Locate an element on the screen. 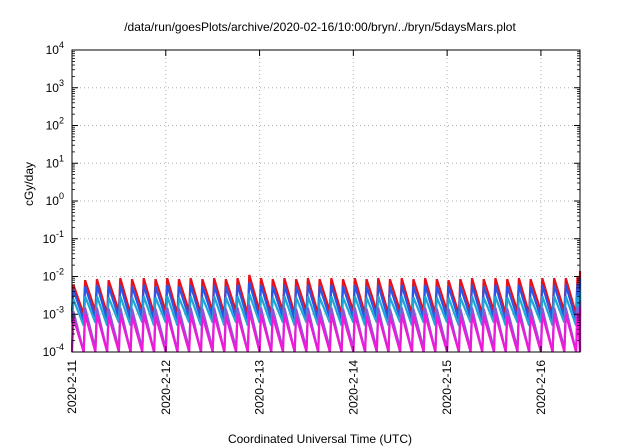  x-tick-label: 2020-2-15 is located at coordinates (447, 387).